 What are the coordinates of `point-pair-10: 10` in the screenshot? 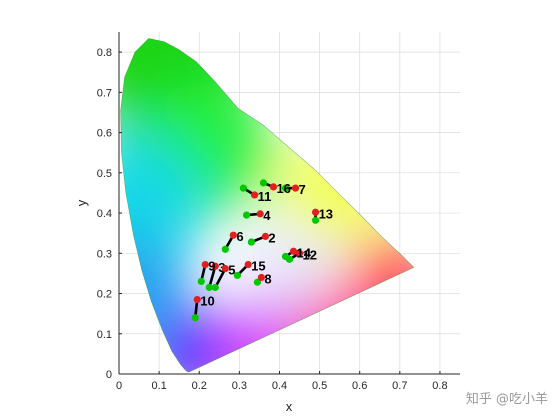 It's located at (203, 308).